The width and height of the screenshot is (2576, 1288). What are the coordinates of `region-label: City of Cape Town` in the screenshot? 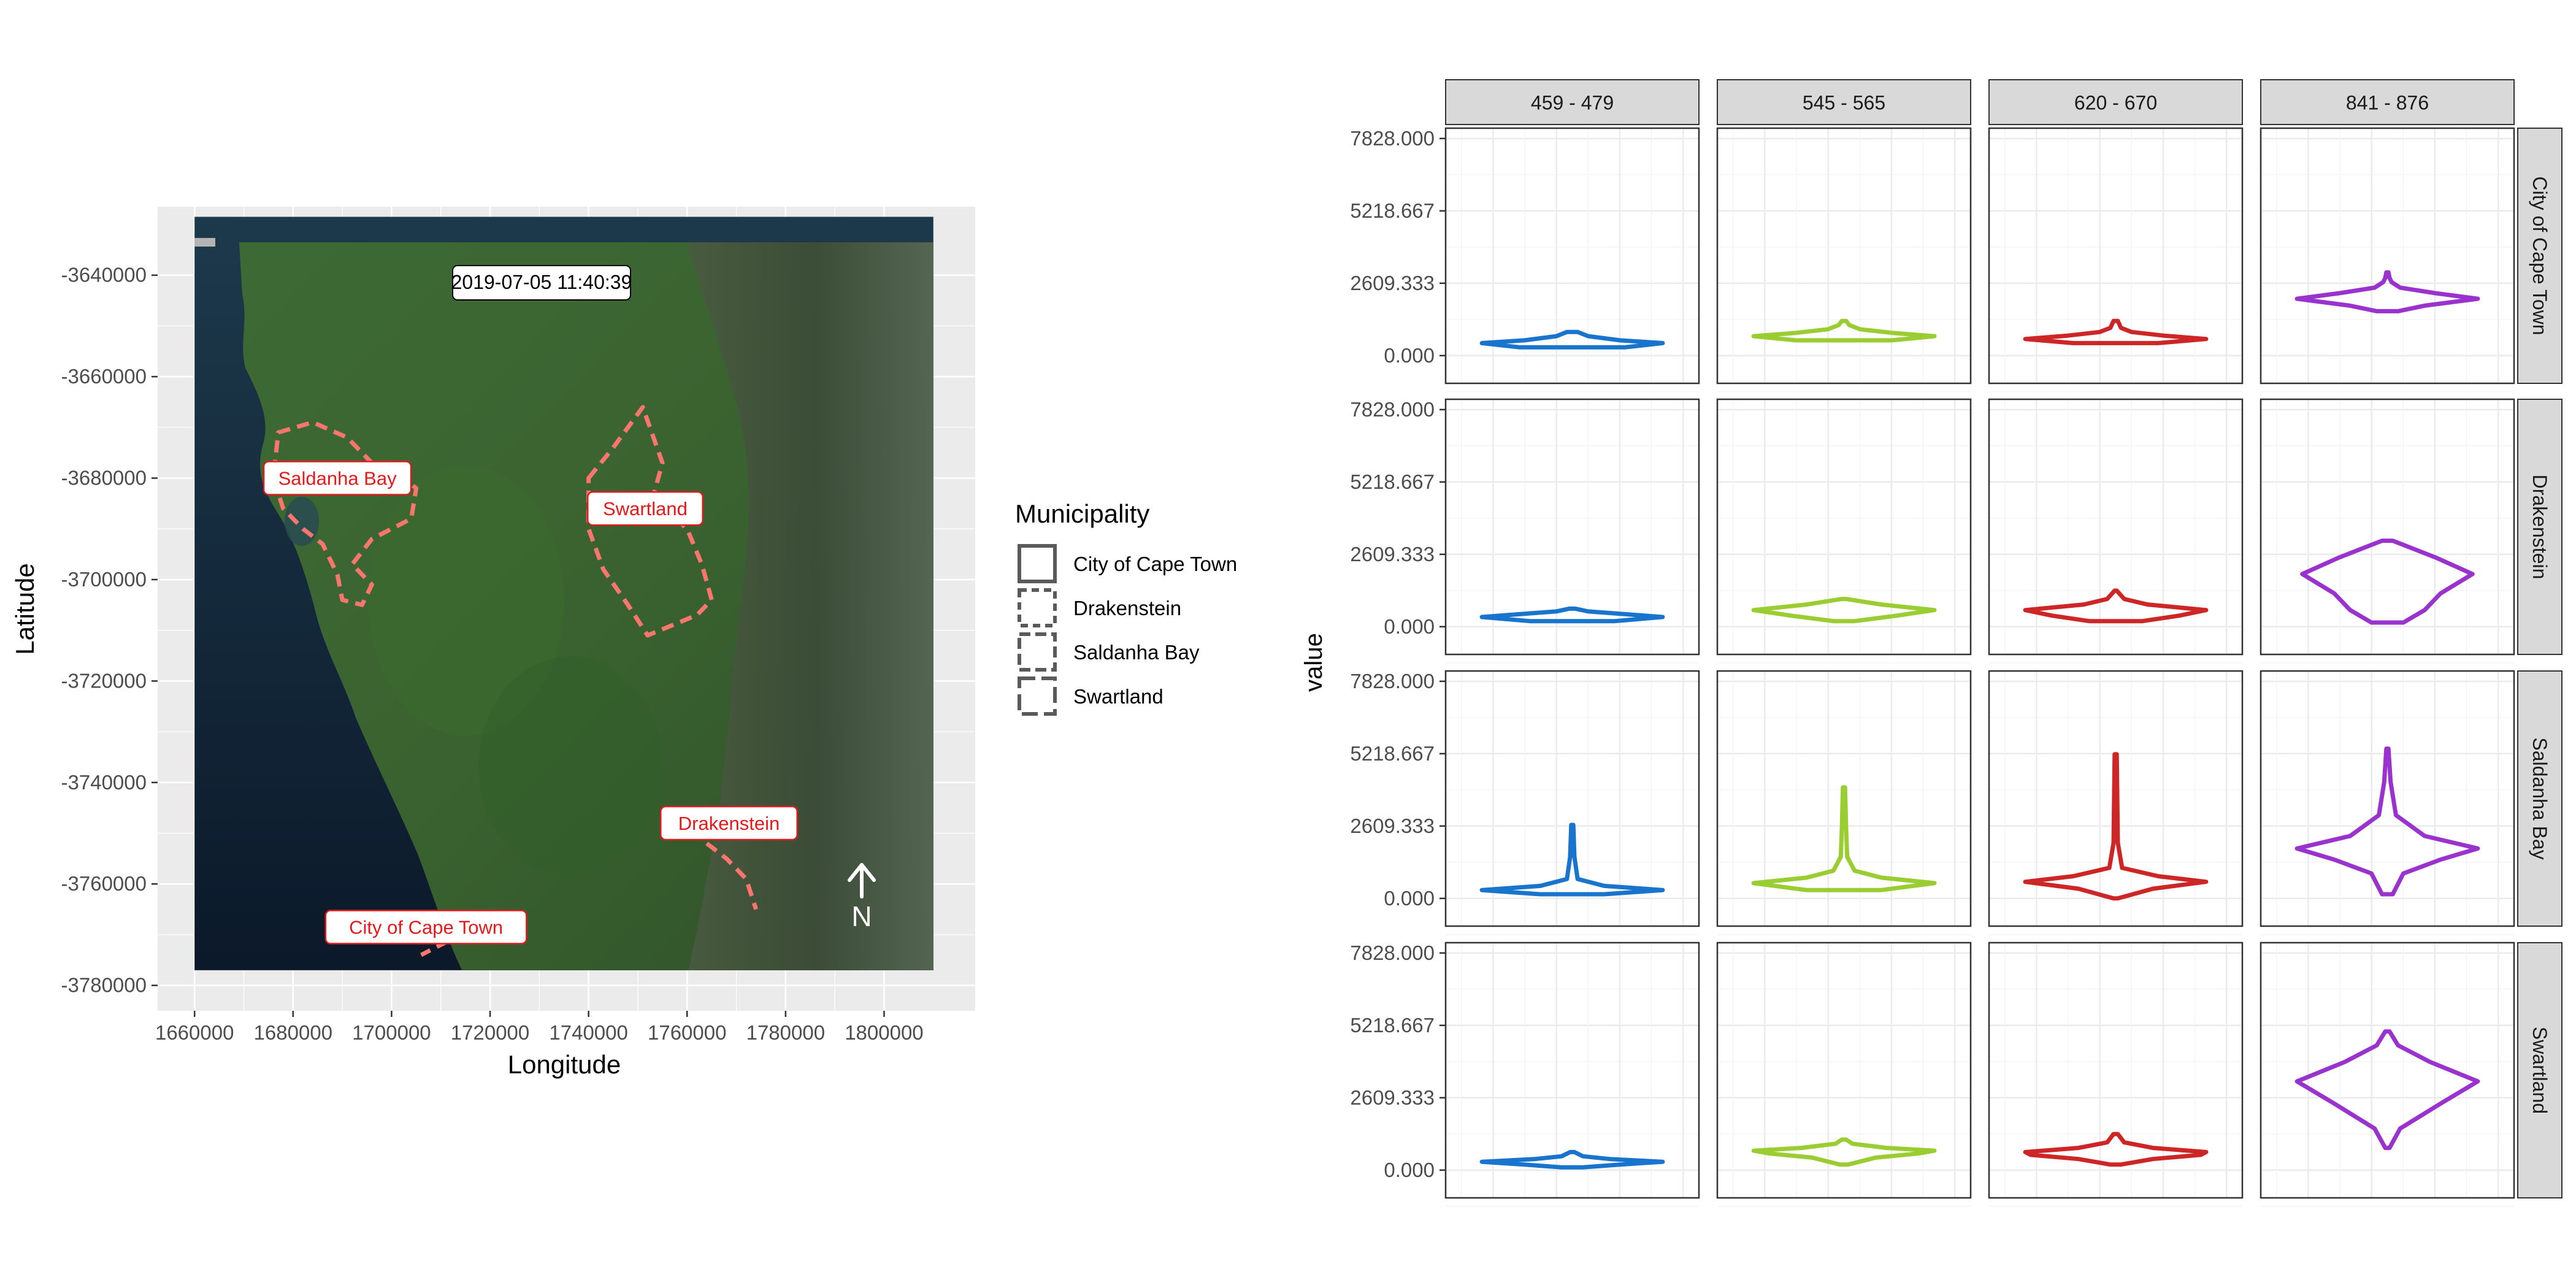 It's located at (425, 927).